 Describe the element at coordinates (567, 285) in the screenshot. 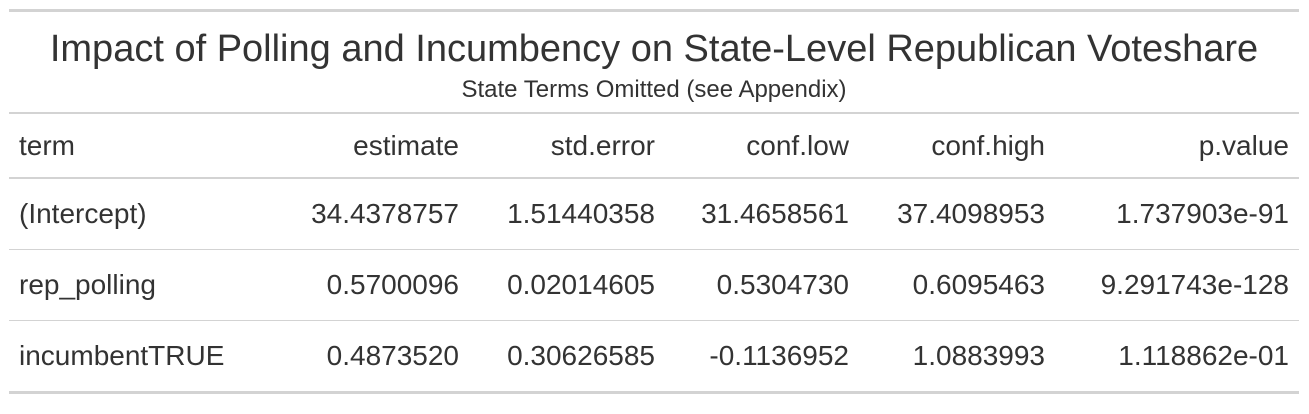

I see `cell-std-error: 0.02014605` at that location.